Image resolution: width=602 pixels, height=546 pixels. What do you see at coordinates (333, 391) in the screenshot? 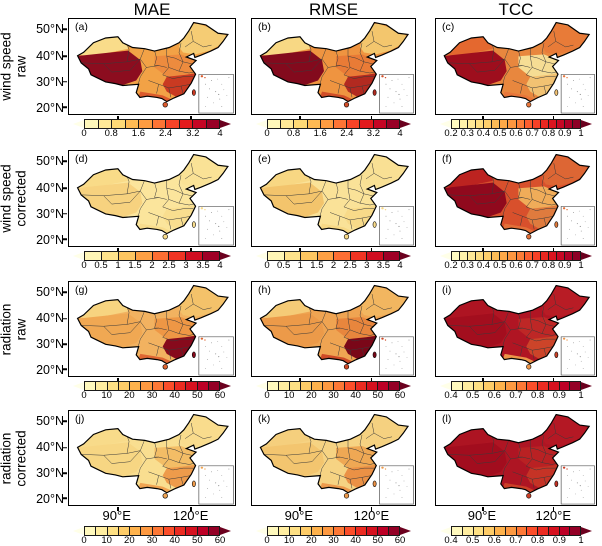
I see `colorbar-h: 0 10 20 30 40 50 60` at bounding box center [333, 391].